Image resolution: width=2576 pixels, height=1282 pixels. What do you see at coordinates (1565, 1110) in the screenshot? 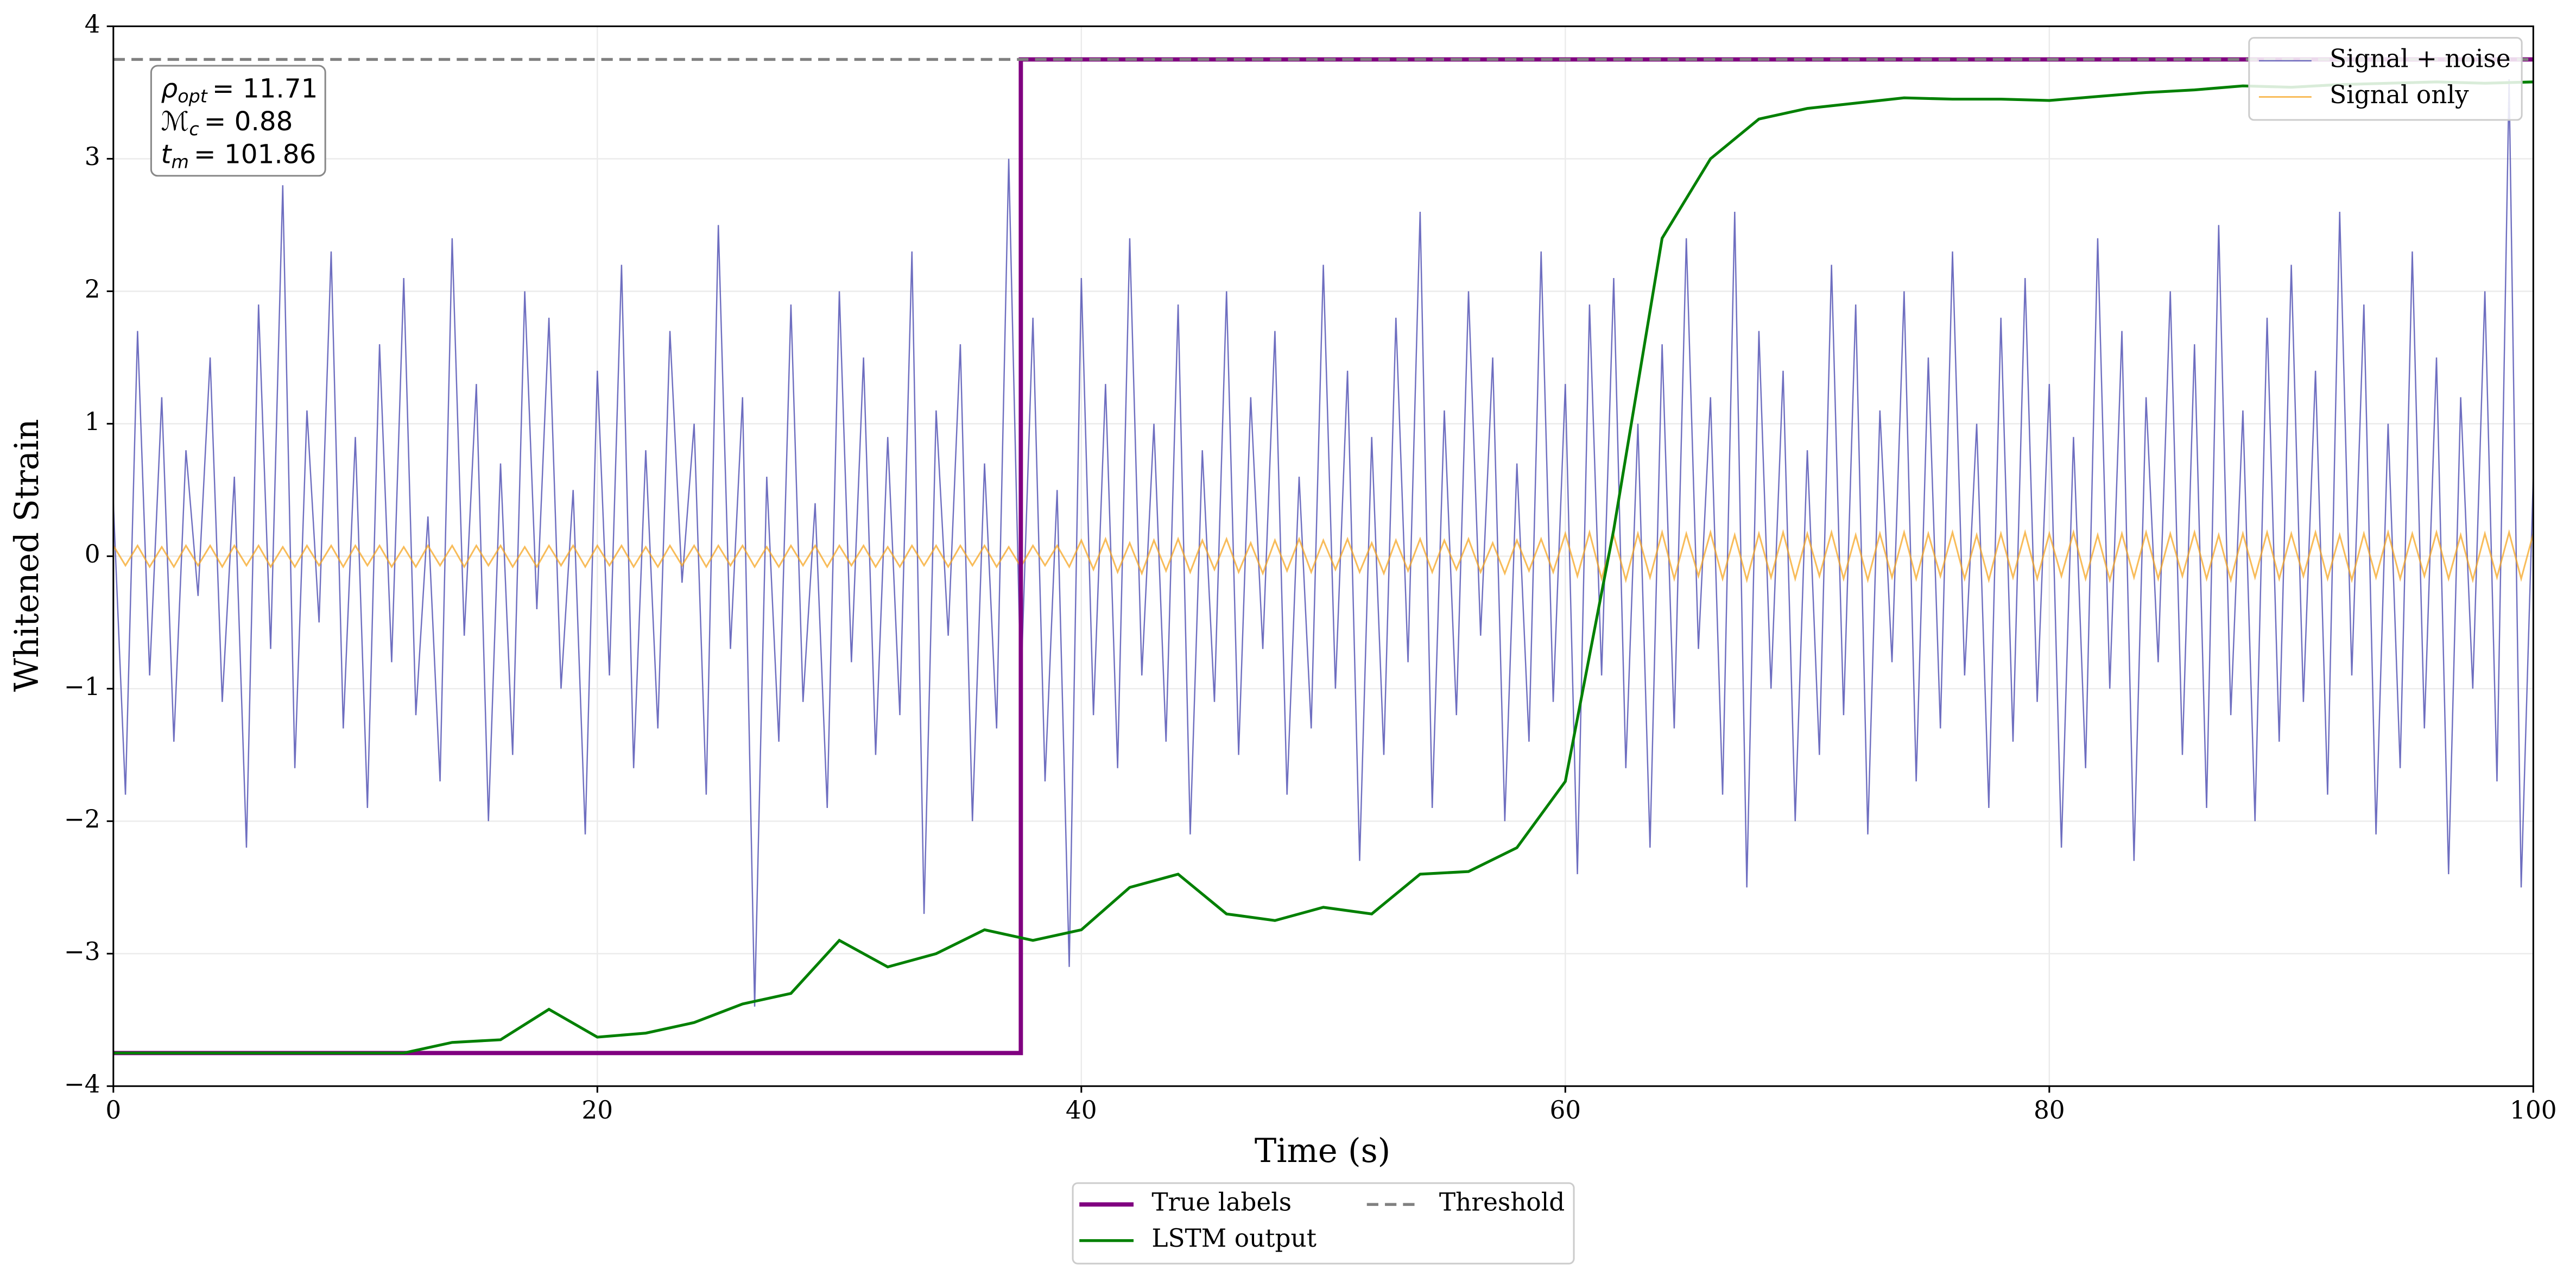
I see `x-tick-label: 60` at bounding box center [1565, 1110].